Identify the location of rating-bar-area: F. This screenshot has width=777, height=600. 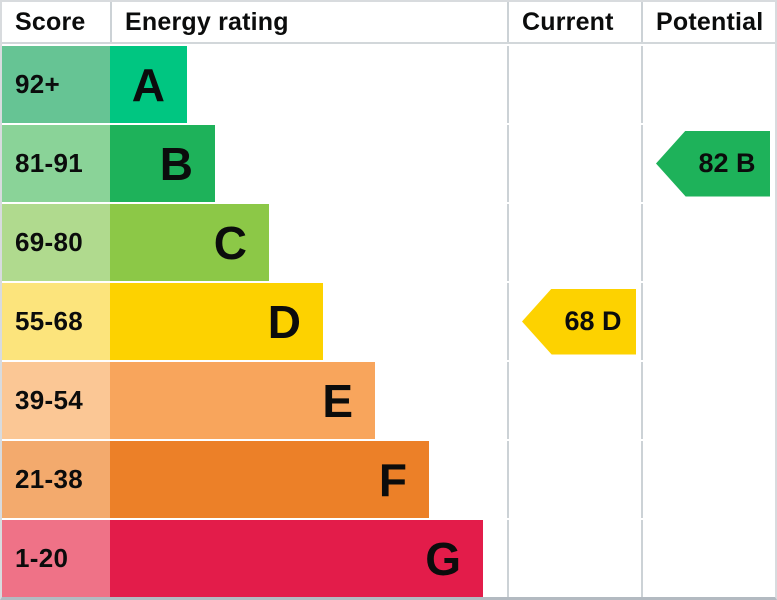
(308, 479).